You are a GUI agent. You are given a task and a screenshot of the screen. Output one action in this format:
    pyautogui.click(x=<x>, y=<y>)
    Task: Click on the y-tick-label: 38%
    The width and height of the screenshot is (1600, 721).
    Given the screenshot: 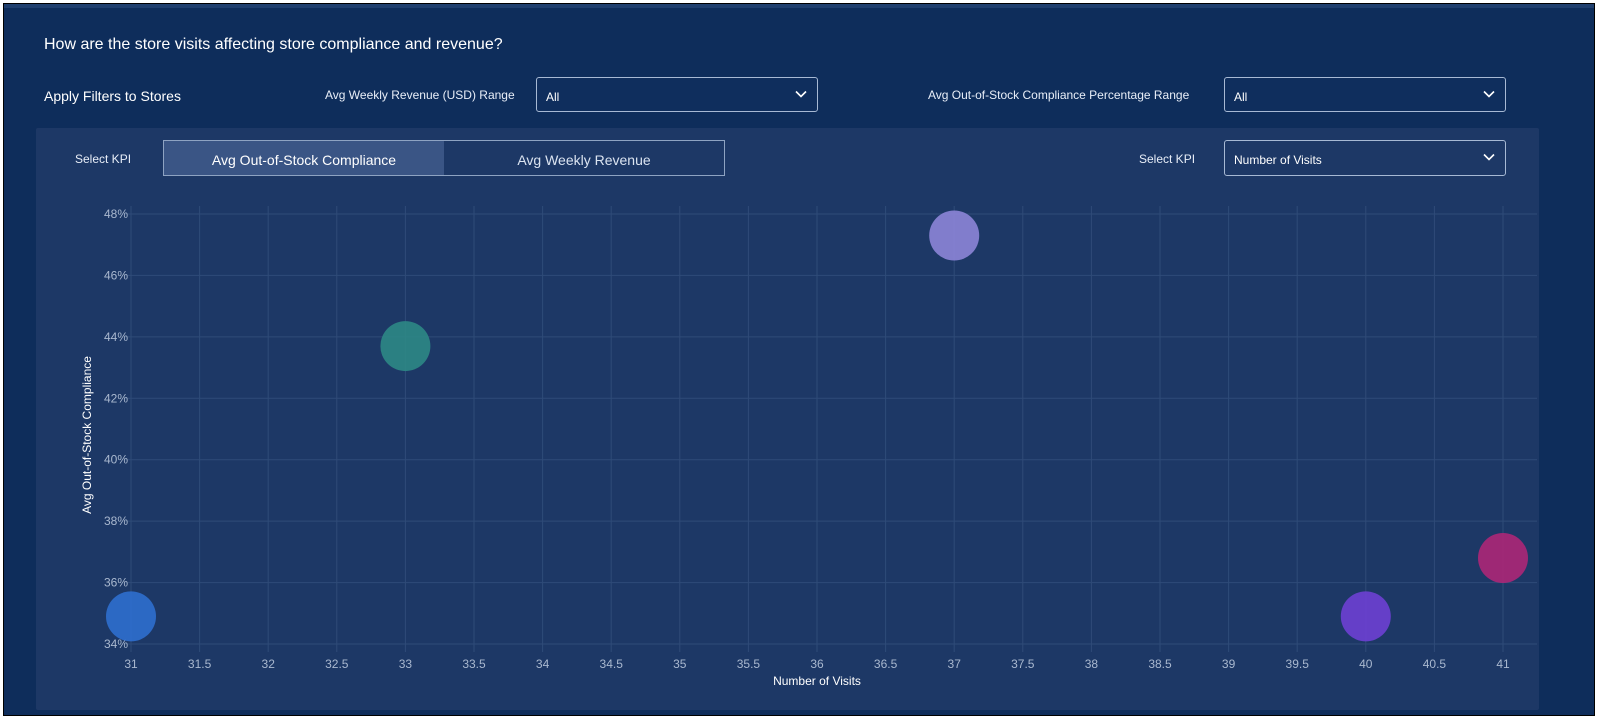 What is the action you would take?
    pyautogui.click(x=116, y=521)
    